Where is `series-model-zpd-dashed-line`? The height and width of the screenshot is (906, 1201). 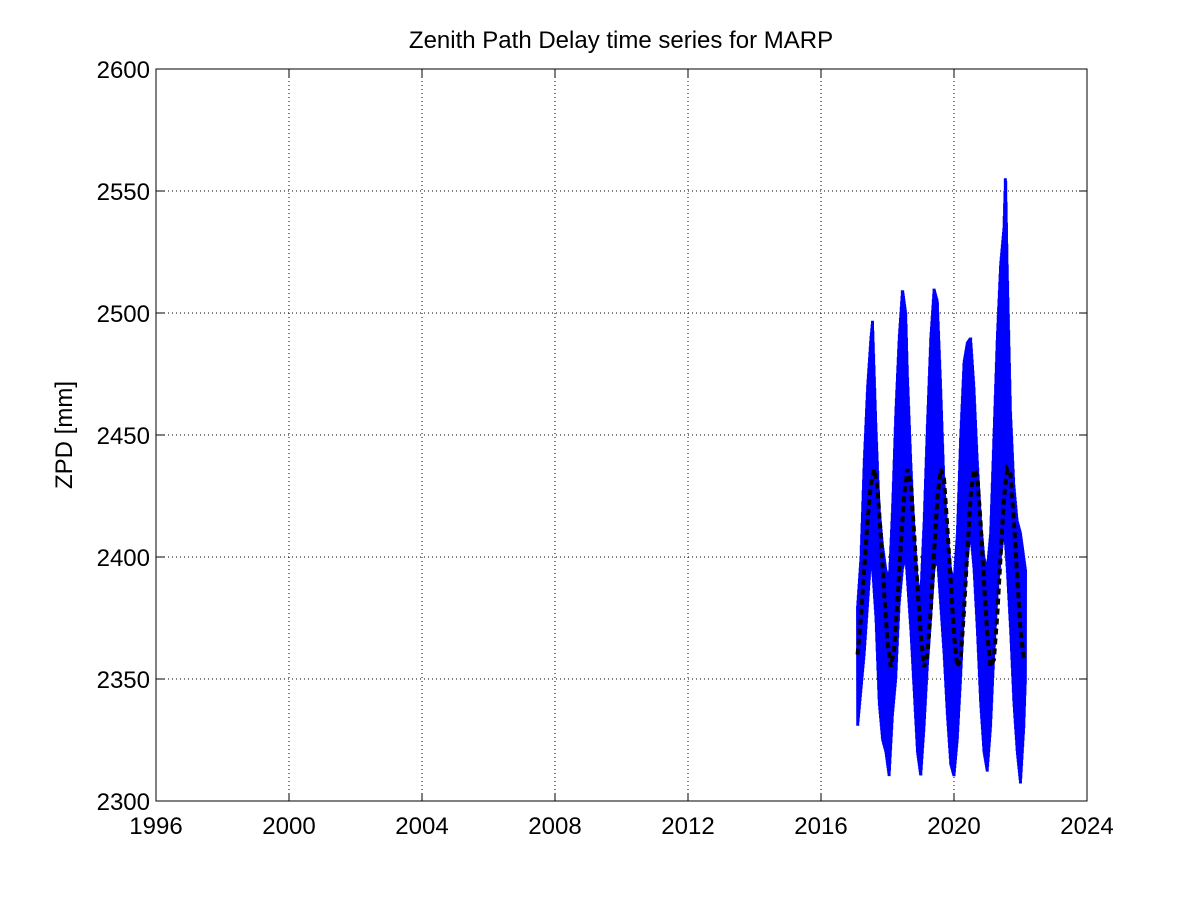
series-model-zpd-dashed-line is located at coordinates (940, 568).